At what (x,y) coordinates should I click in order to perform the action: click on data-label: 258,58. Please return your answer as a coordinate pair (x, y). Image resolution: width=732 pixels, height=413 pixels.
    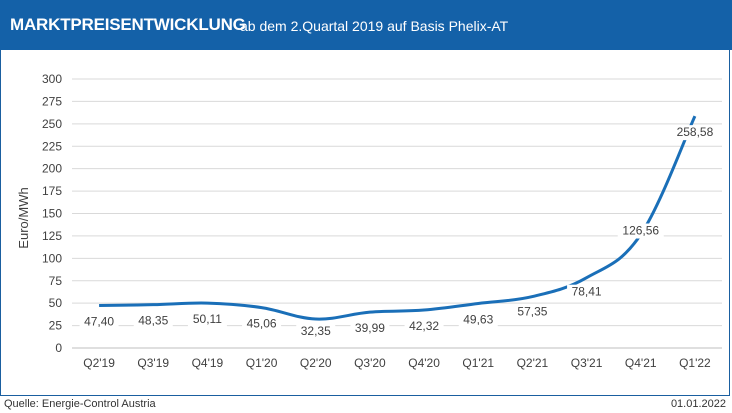
    Looking at the image, I should click on (695, 132).